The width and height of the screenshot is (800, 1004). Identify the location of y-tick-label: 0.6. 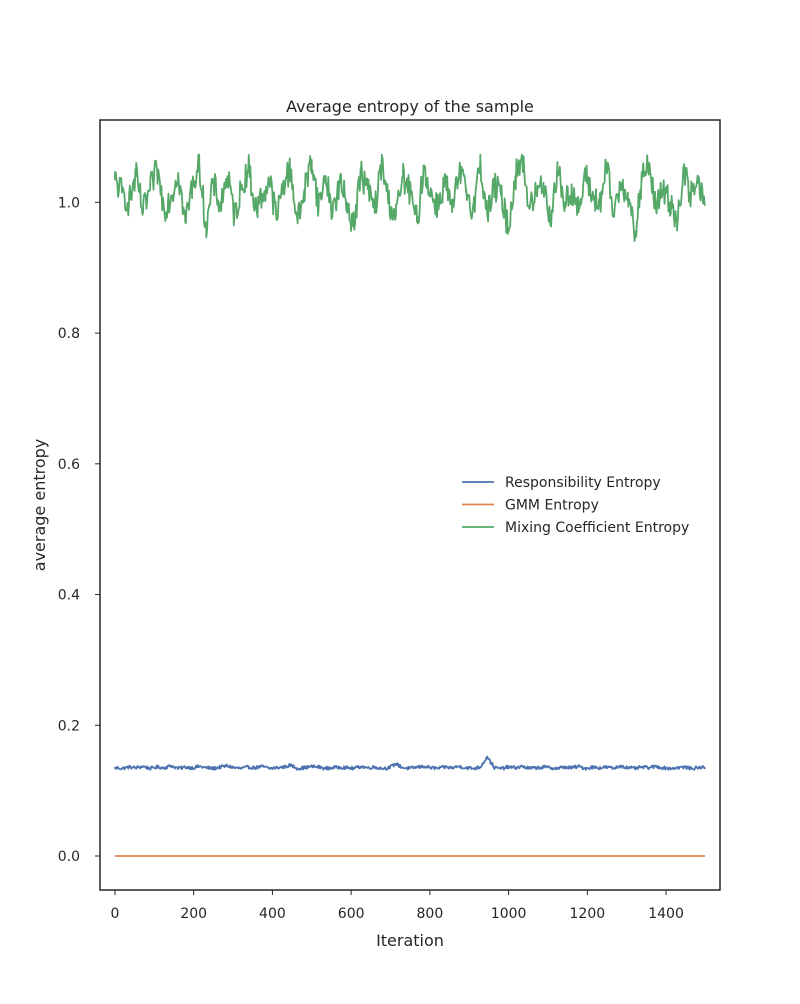
(69, 465).